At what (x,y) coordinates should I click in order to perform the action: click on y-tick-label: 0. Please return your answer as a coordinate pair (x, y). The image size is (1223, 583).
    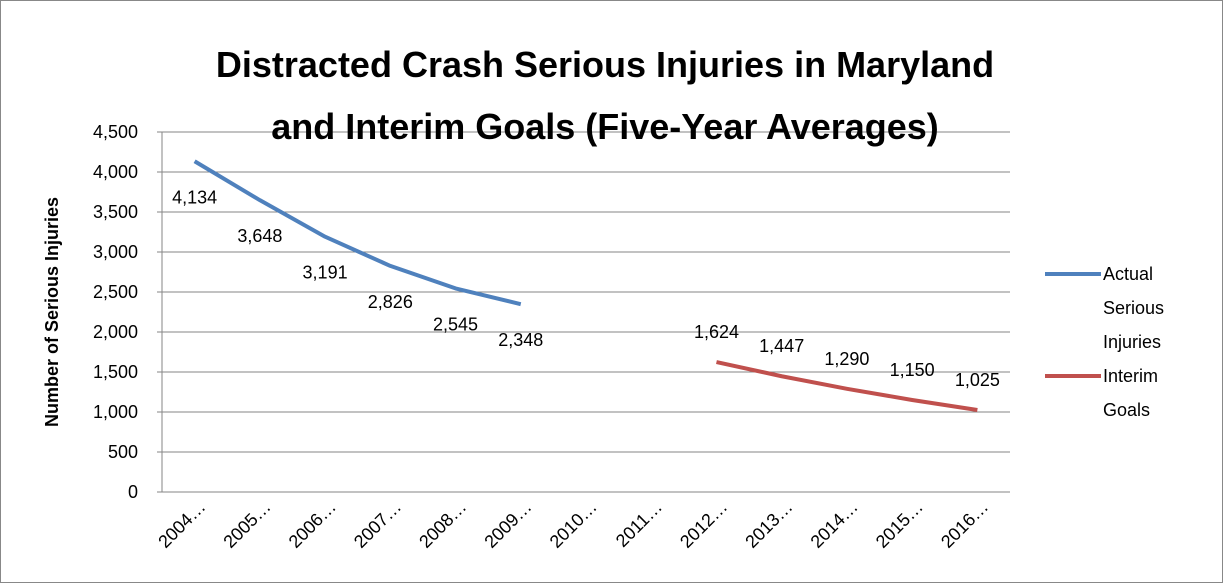
    Looking at the image, I should click on (133, 492).